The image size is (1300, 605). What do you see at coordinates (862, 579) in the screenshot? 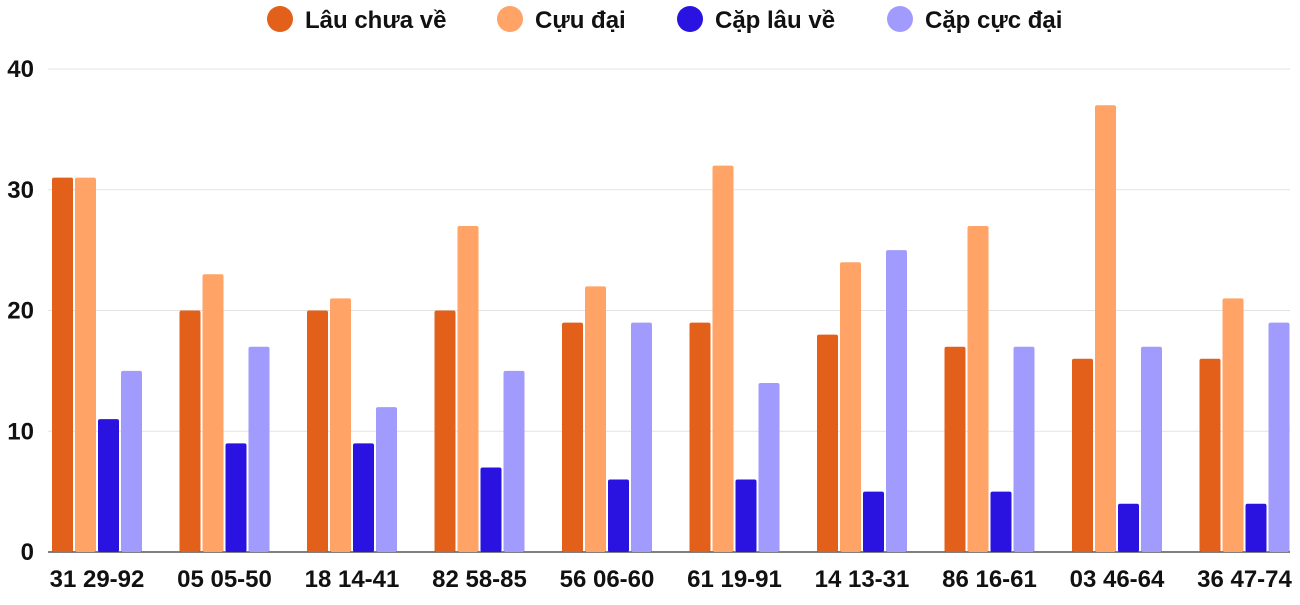
I see `x-tick-label: 14 13-31` at bounding box center [862, 579].